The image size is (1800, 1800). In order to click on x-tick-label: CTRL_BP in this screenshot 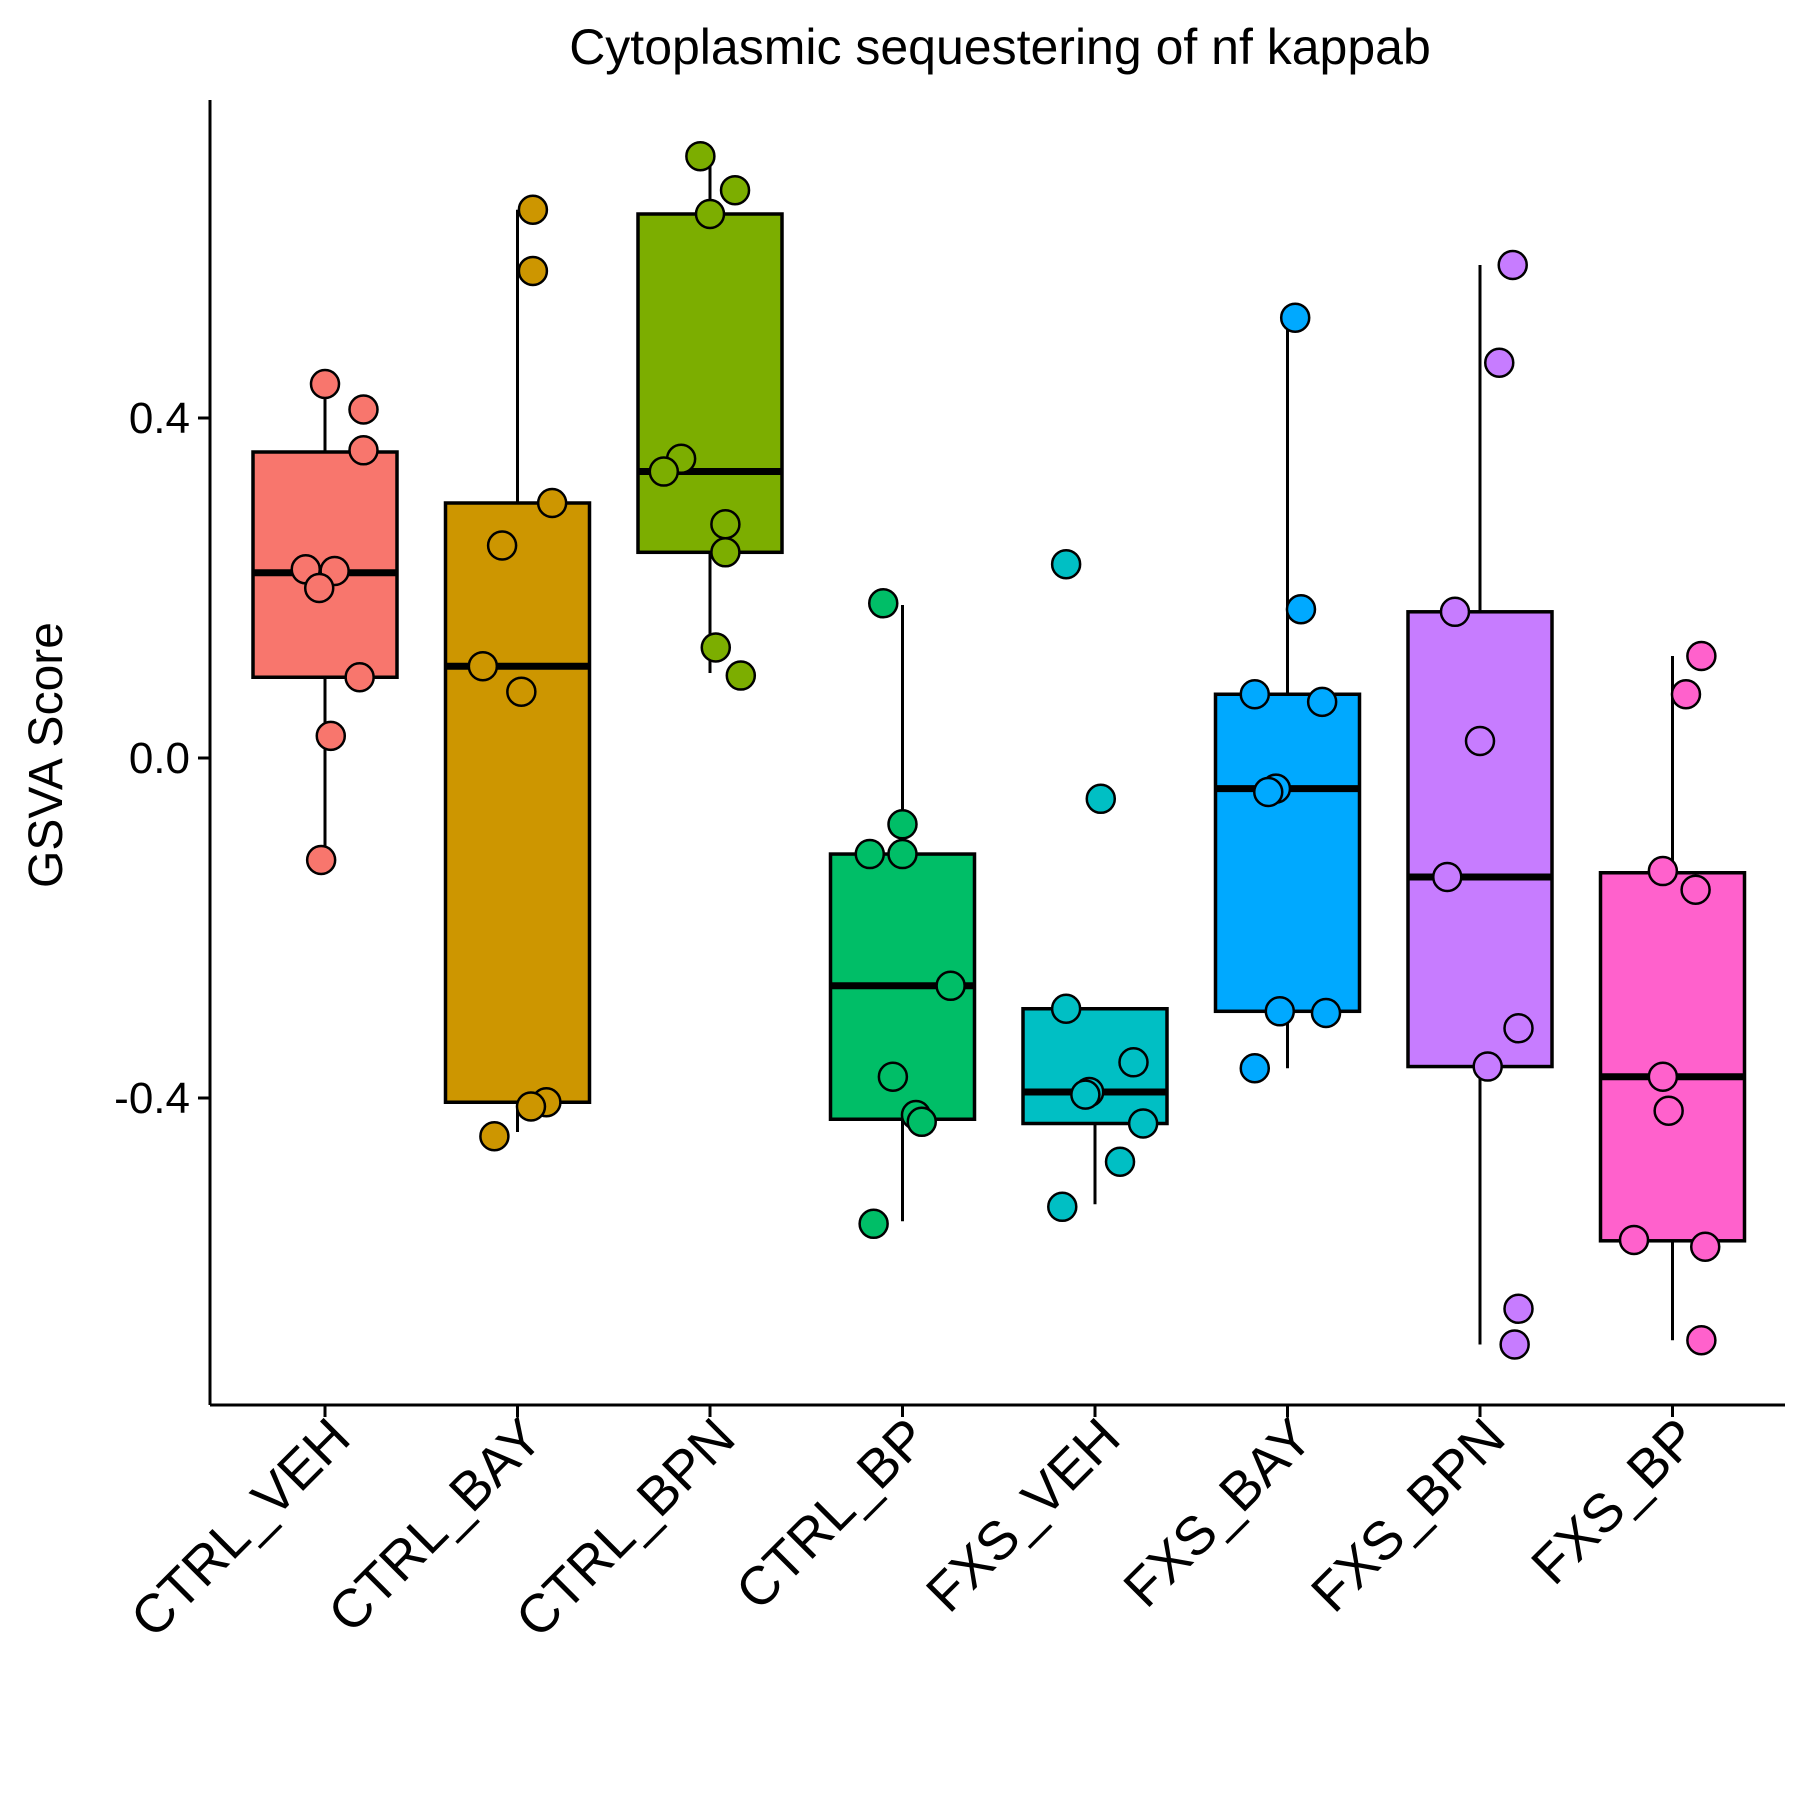, I will do `click(832, 1514)`.